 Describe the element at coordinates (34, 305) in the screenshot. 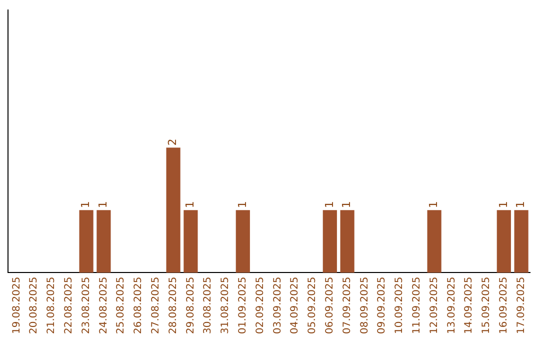

I see `x-tick-label: 20.08.2025` at that location.